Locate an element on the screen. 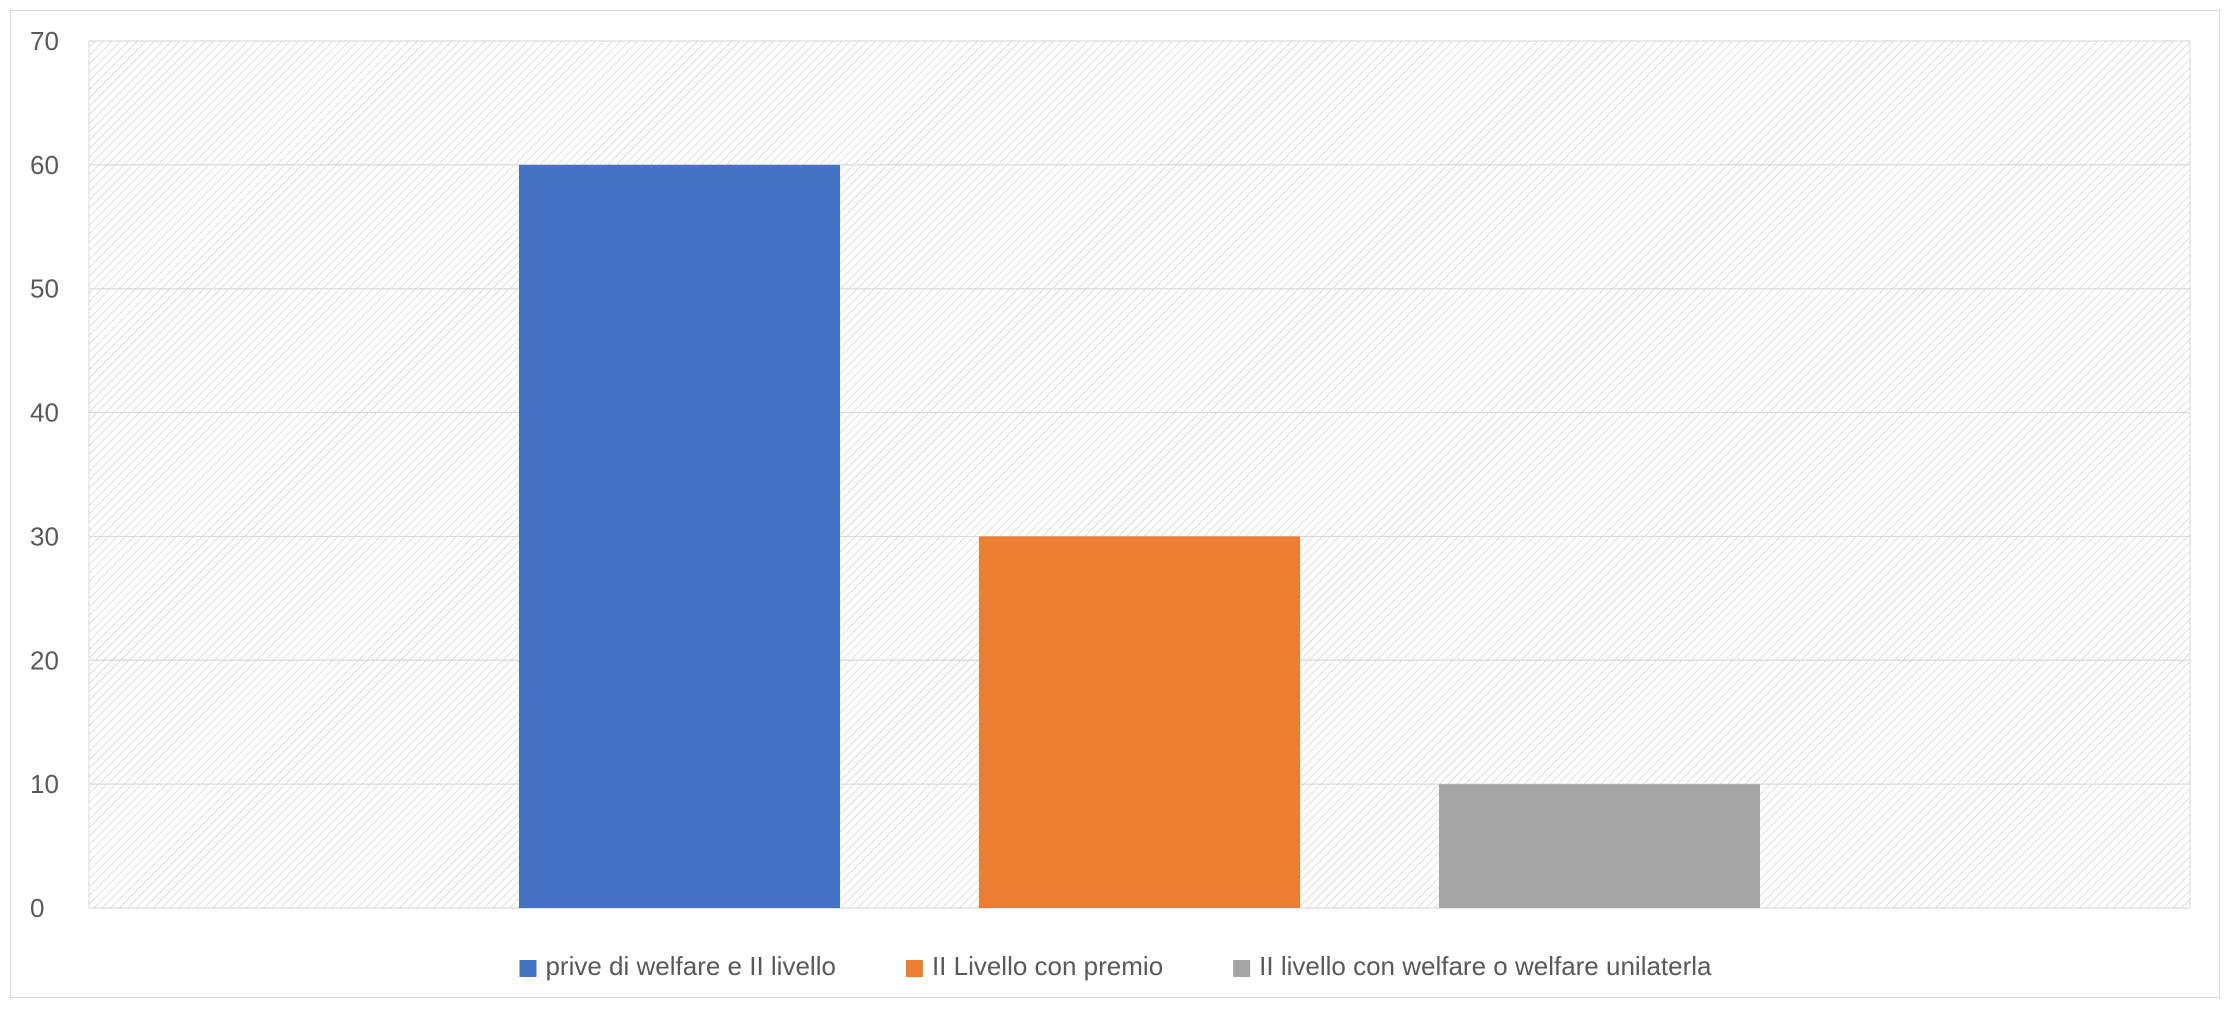  y-tick-label: 70 is located at coordinates (44, 41).